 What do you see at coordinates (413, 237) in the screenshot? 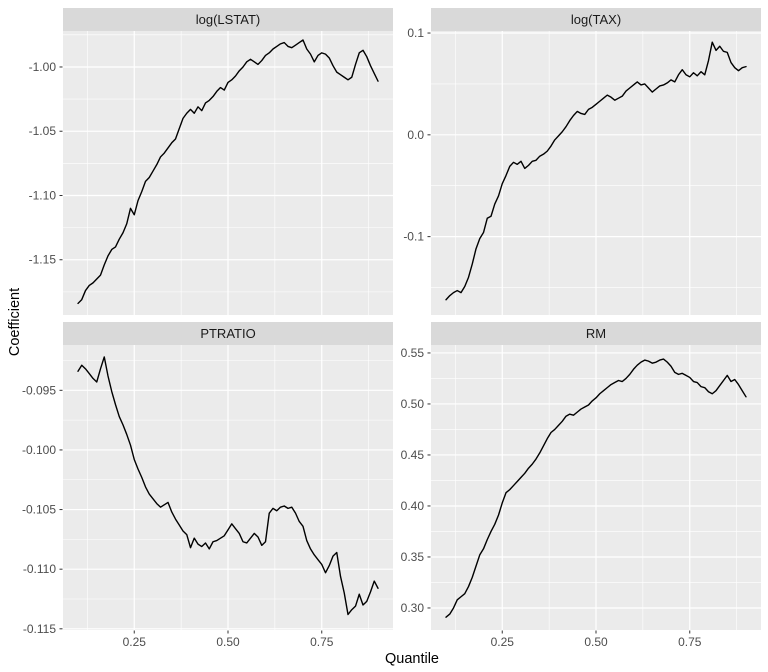
I see `y-tick-label: -0.1` at bounding box center [413, 237].